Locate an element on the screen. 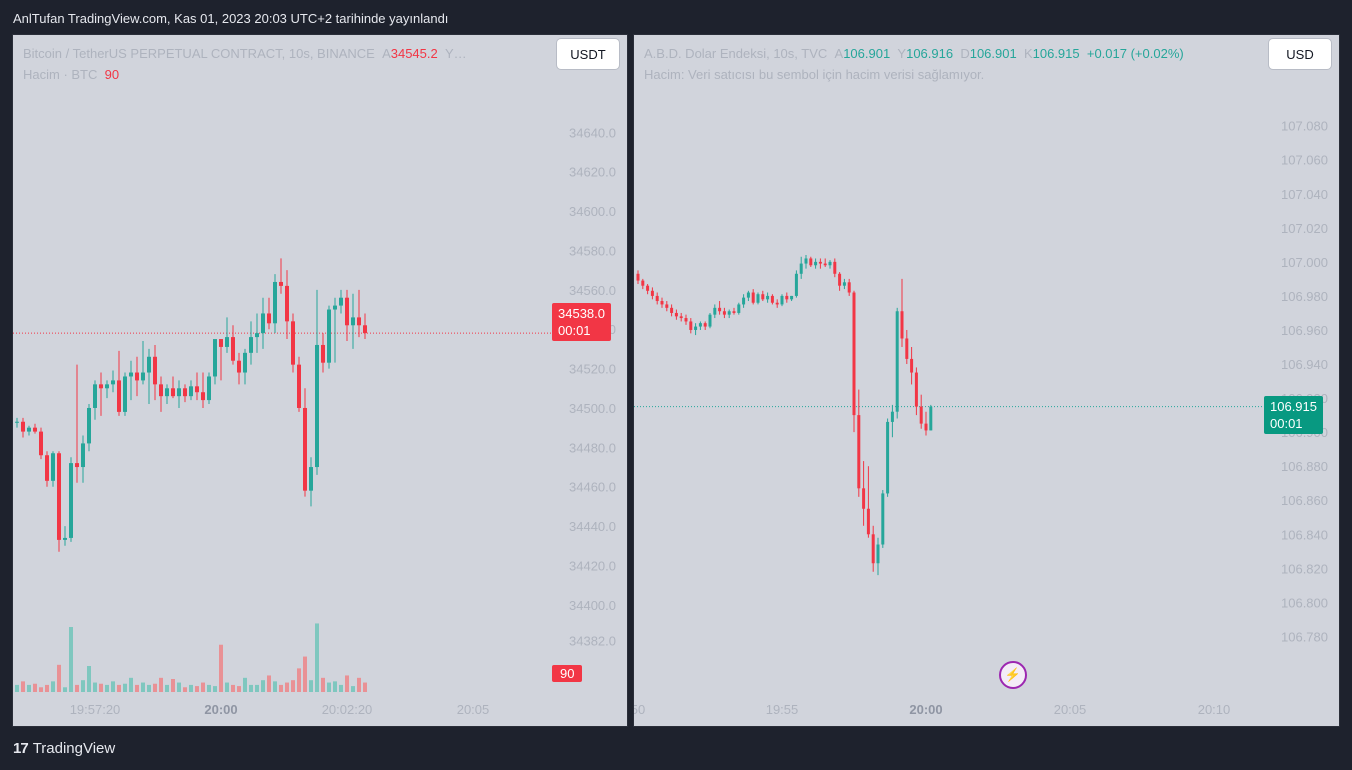 Image resolution: width=1352 pixels, height=770 pixels. time-axis-label: 20:02:20 is located at coordinates (347, 709).